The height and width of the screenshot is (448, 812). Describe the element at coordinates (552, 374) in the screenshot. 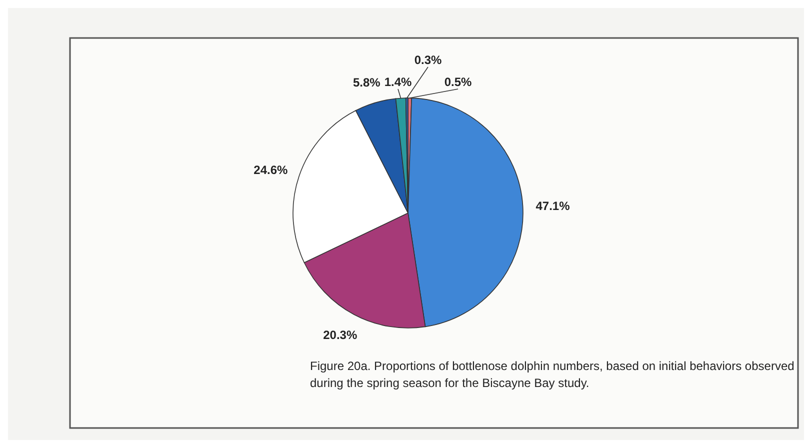

I see `caption: Figure 20a. Proportions of bottlenose dolphin numbers, based on initial behaviors observed during the spring season for the Biscayne Bay study.` at that location.